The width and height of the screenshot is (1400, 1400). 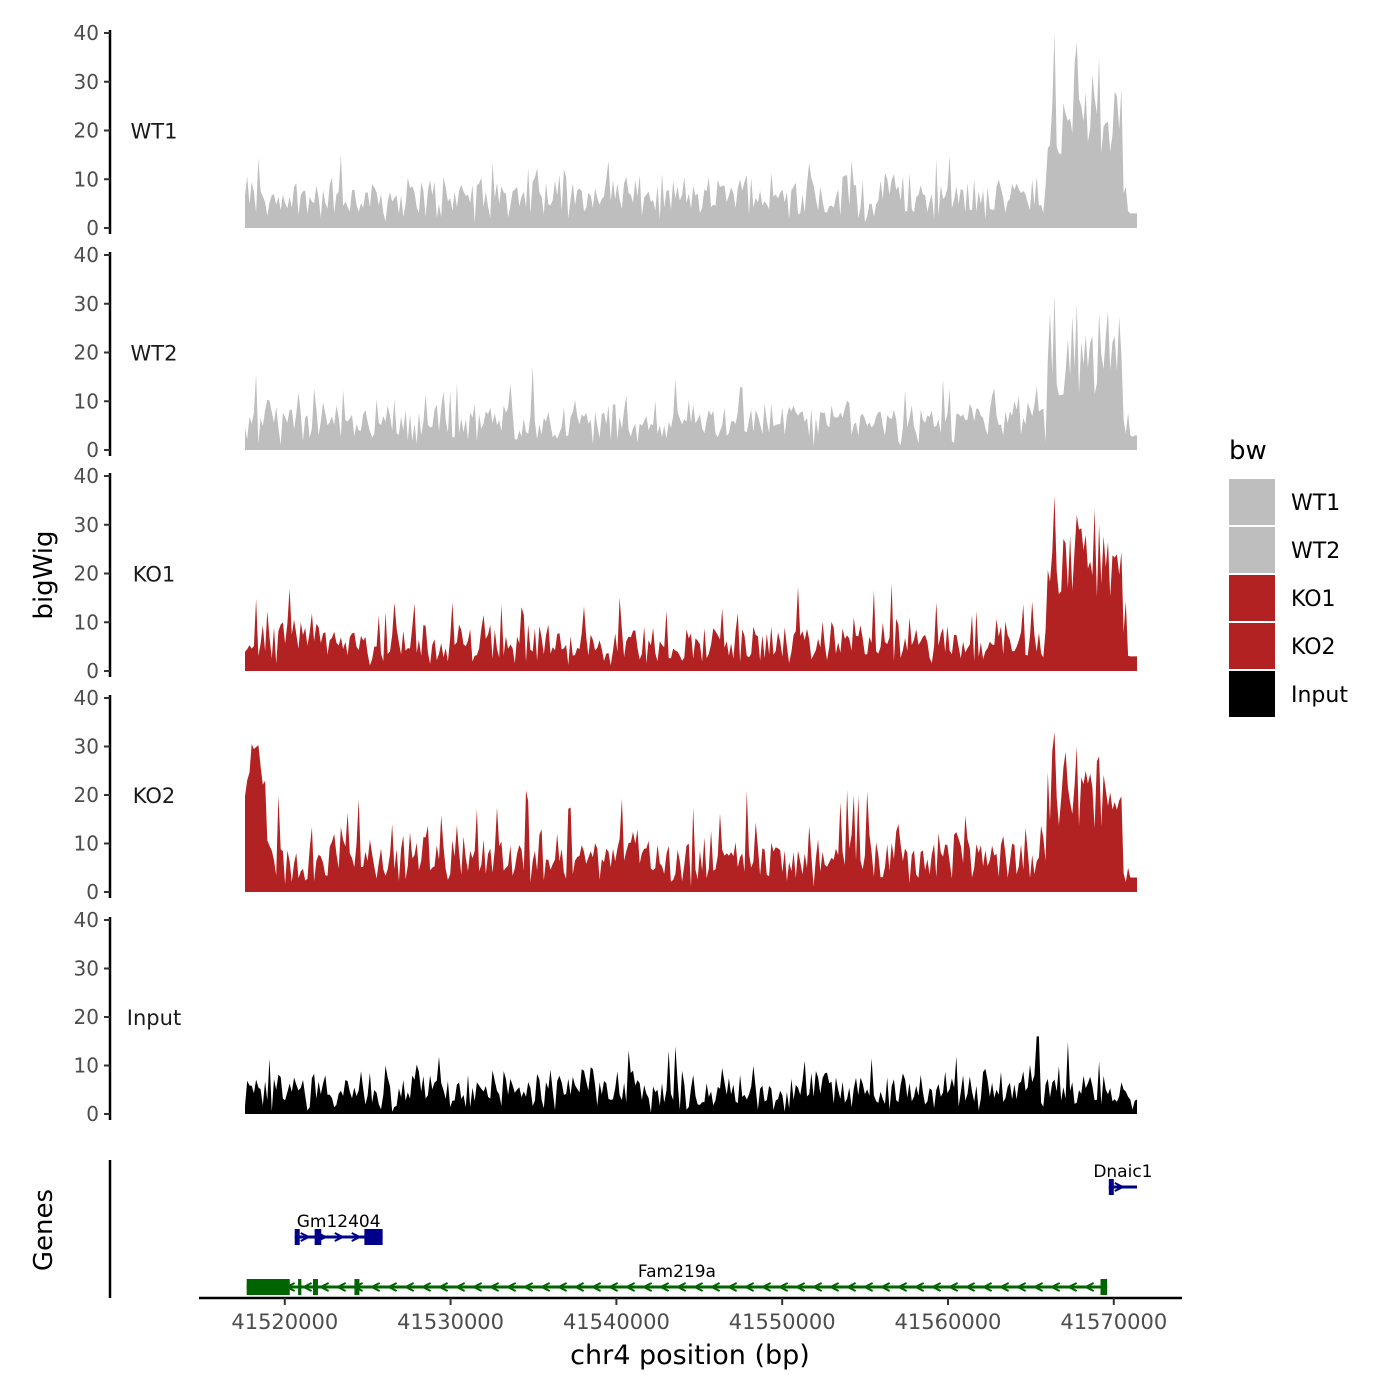 What do you see at coordinates (450, 1322) in the screenshot?
I see `x-tick-label: 41530000` at bounding box center [450, 1322].